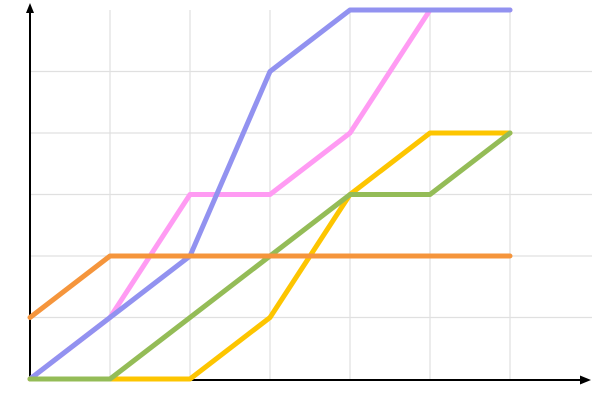  I want to click on x-axis-arrowhead, so click(585, 380).